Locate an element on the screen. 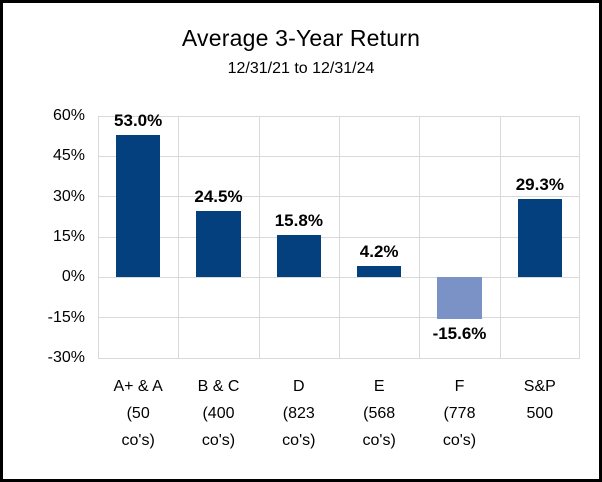  category-label-line: A+ & A is located at coordinates (138, 386).